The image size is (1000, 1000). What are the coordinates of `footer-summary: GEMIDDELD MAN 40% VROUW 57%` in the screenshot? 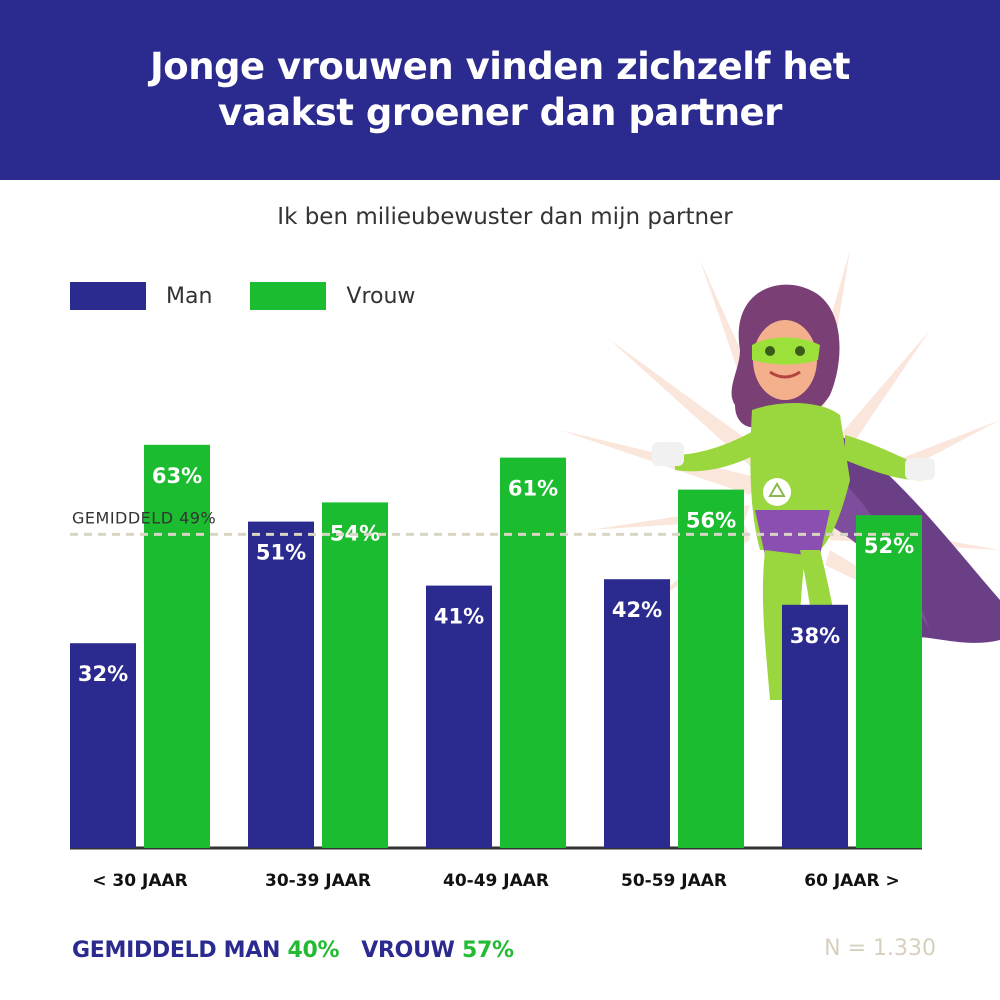 It's located at (293, 950).